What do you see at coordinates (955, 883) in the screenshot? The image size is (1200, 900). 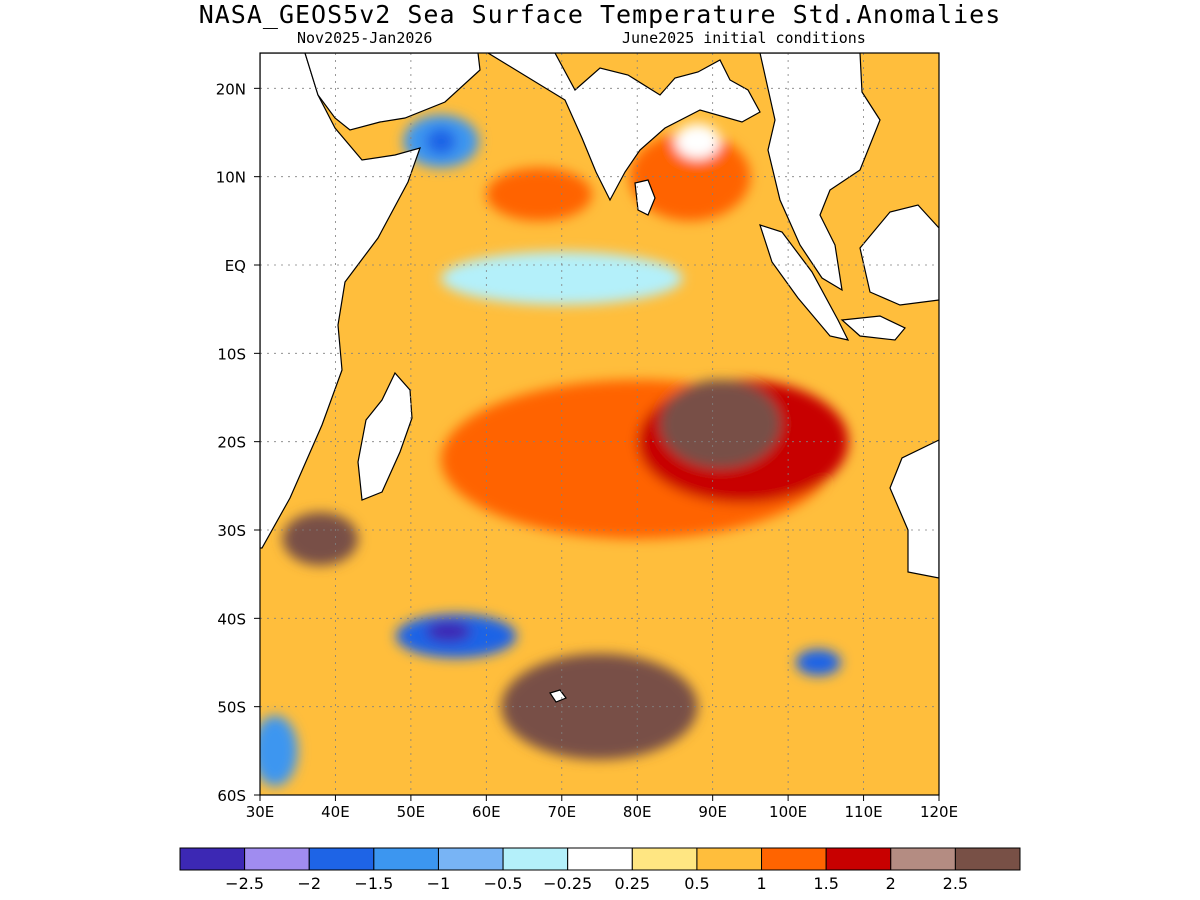 I see `colorbar-label: 2.5` at bounding box center [955, 883].